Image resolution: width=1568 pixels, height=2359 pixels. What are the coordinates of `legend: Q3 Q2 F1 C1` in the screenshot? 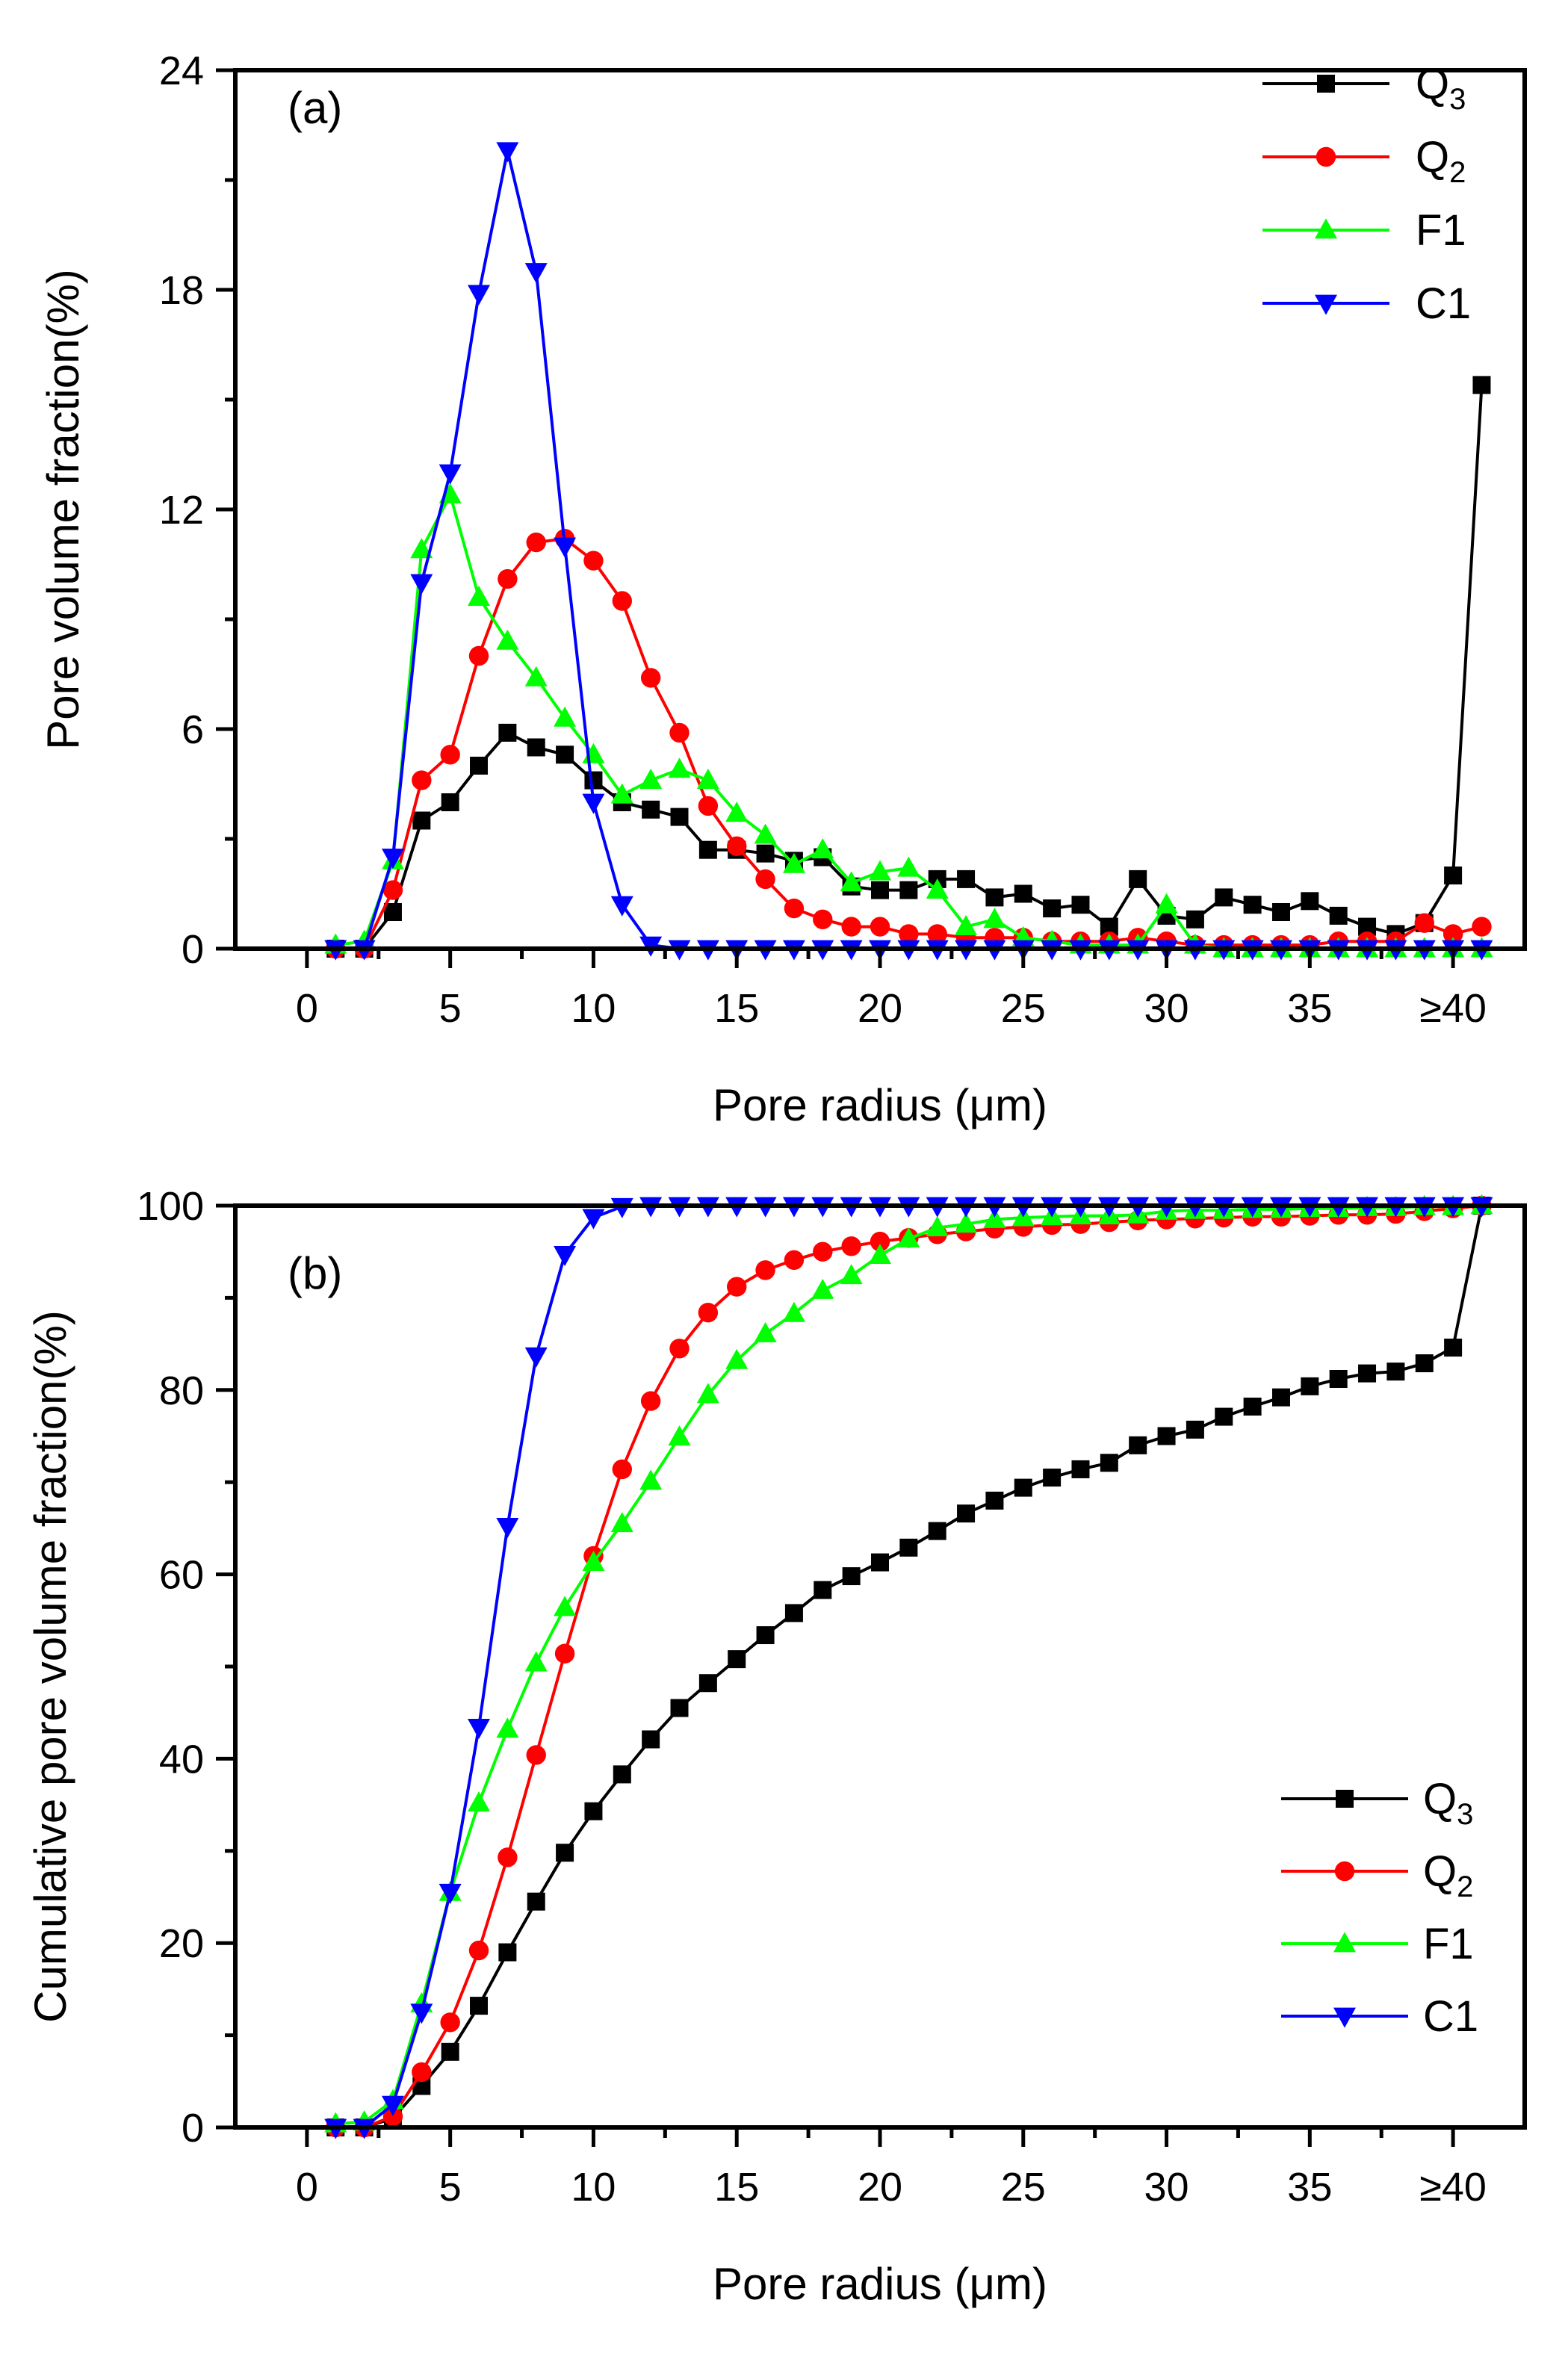 It's located at (1366, 194).